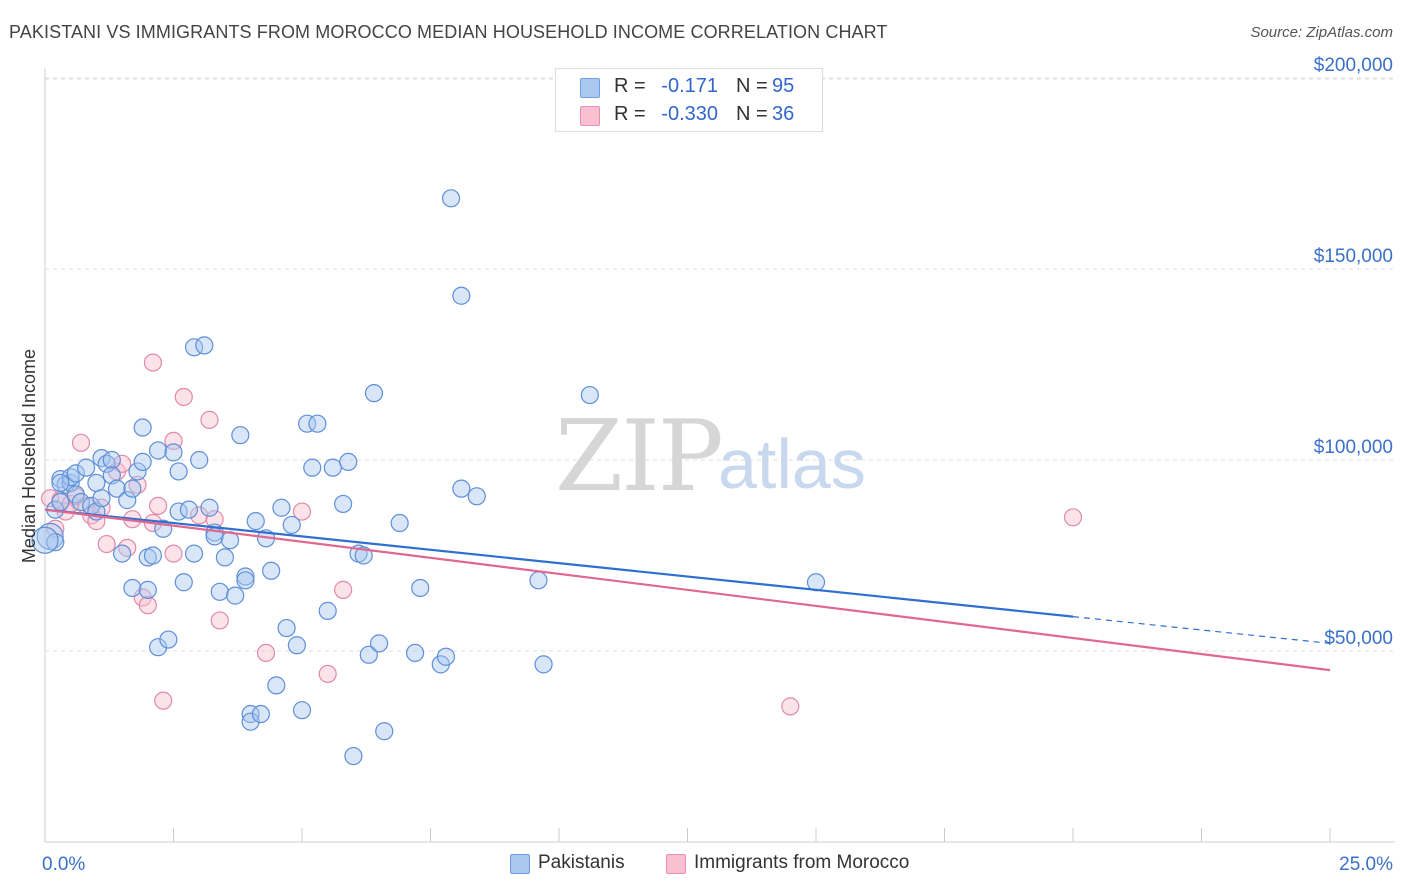 The width and height of the screenshot is (1406, 892). Describe the element at coordinates (689, 100) in the screenshot. I see `correlation-legend: R = -0.171 N = 95 R = -0.330 N = 36` at that location.